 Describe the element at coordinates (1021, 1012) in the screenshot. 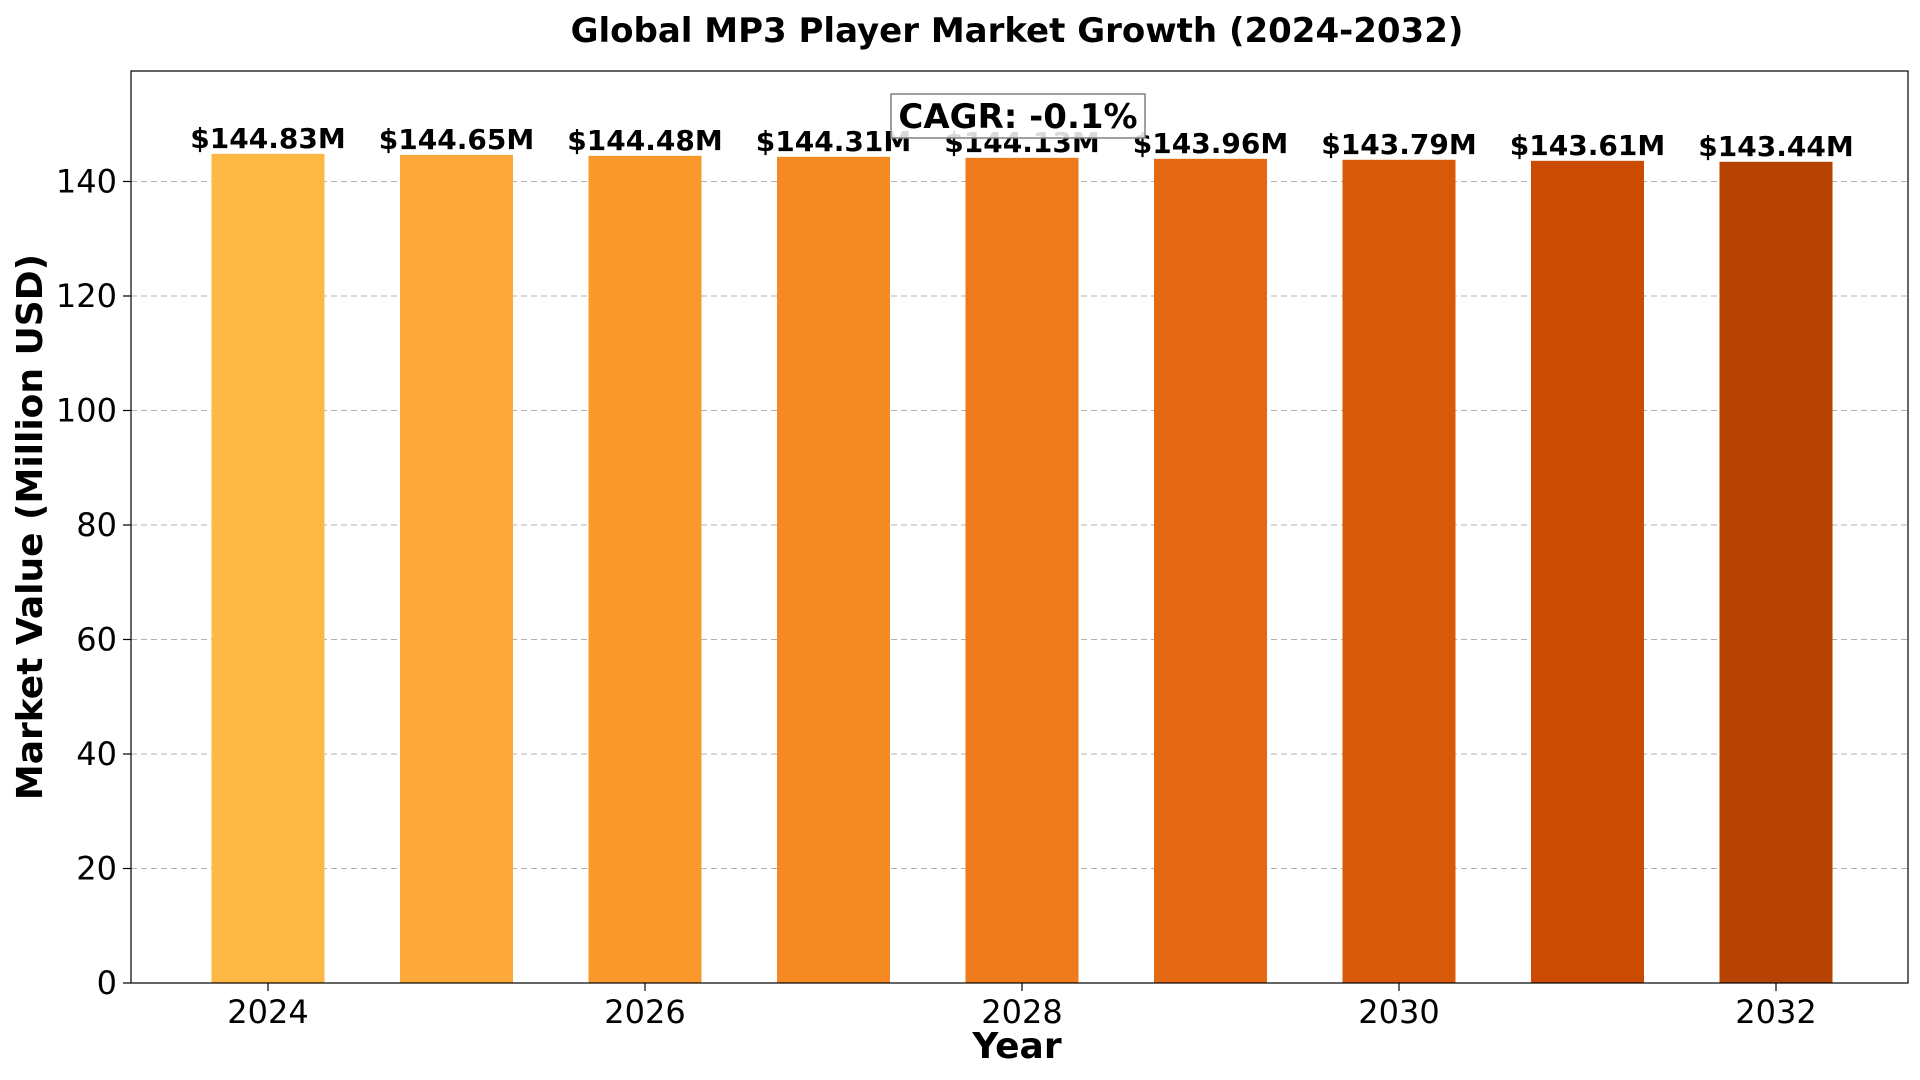

I see `x-tick-label: 2028` at that location.